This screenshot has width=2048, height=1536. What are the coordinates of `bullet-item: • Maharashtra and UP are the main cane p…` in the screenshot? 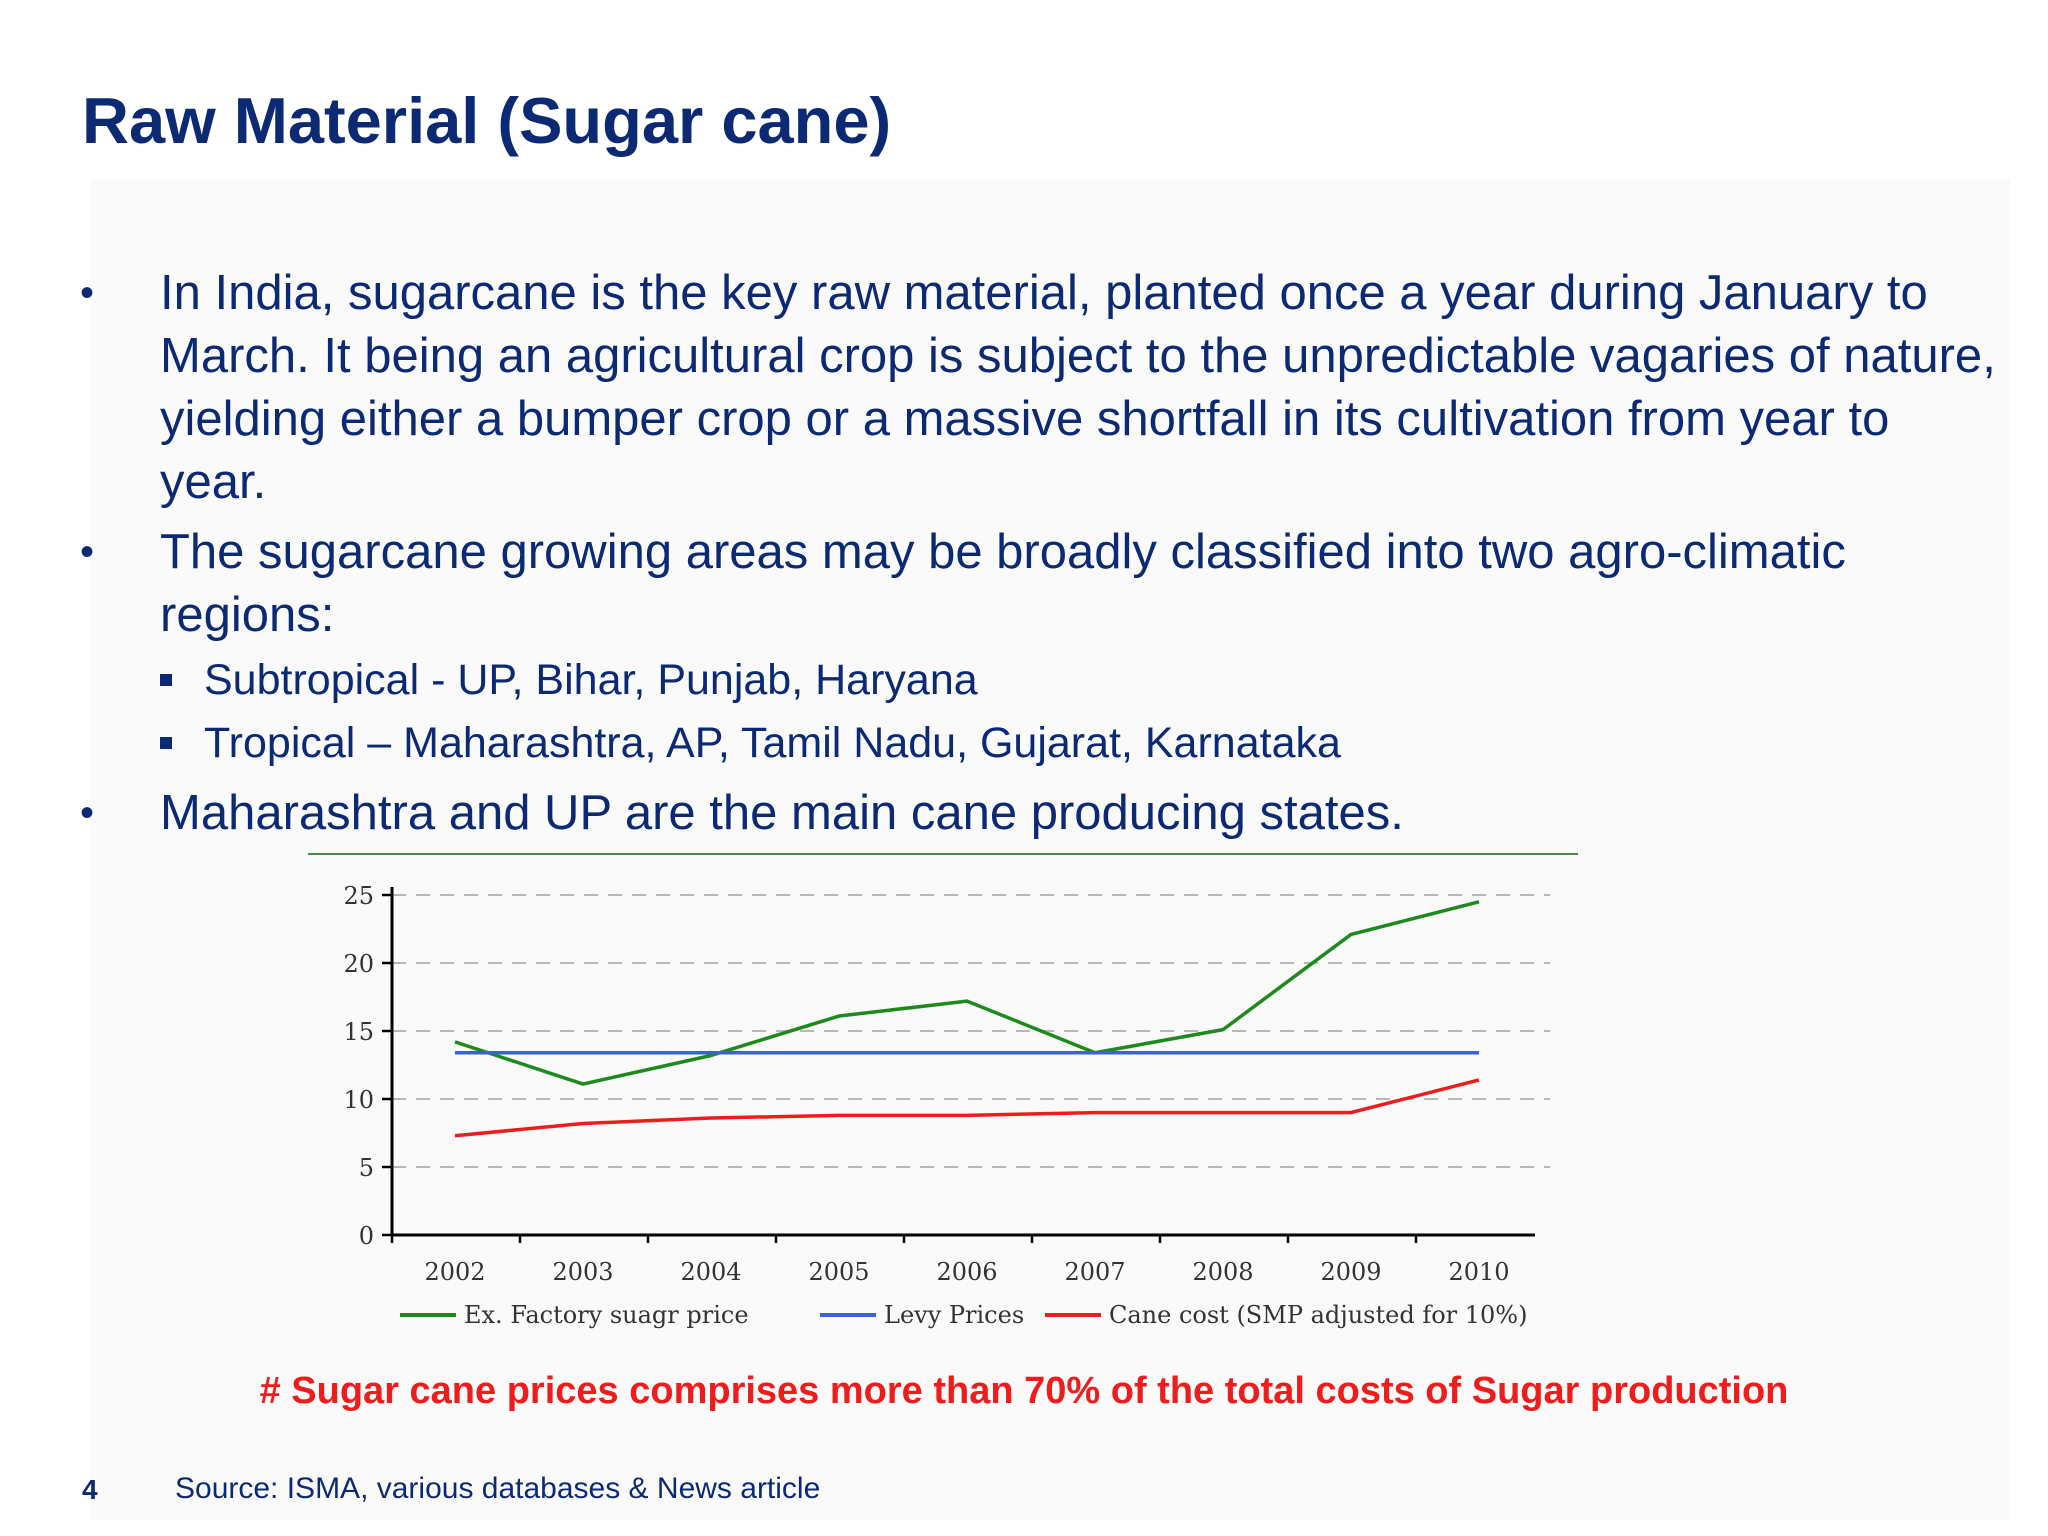 It's located at (1035, 813).